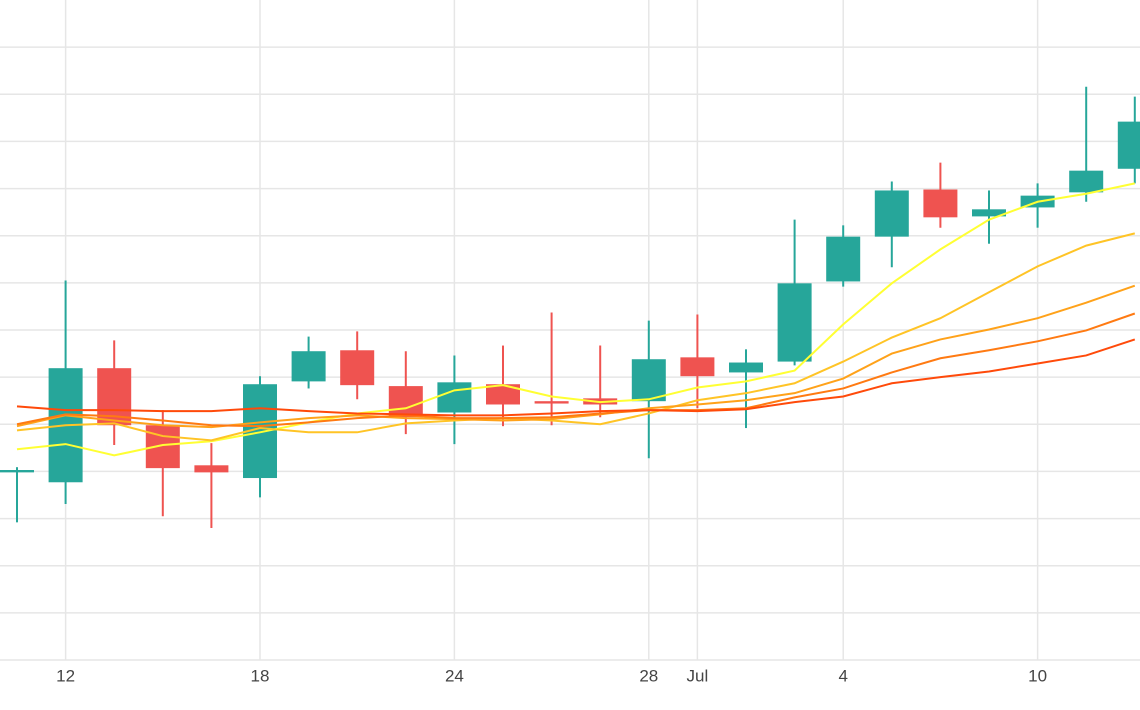  What do you see at coordinates (454, 675) in the screenshot?
I see `x-tick-label: 24` at bounding box center [454, 675].